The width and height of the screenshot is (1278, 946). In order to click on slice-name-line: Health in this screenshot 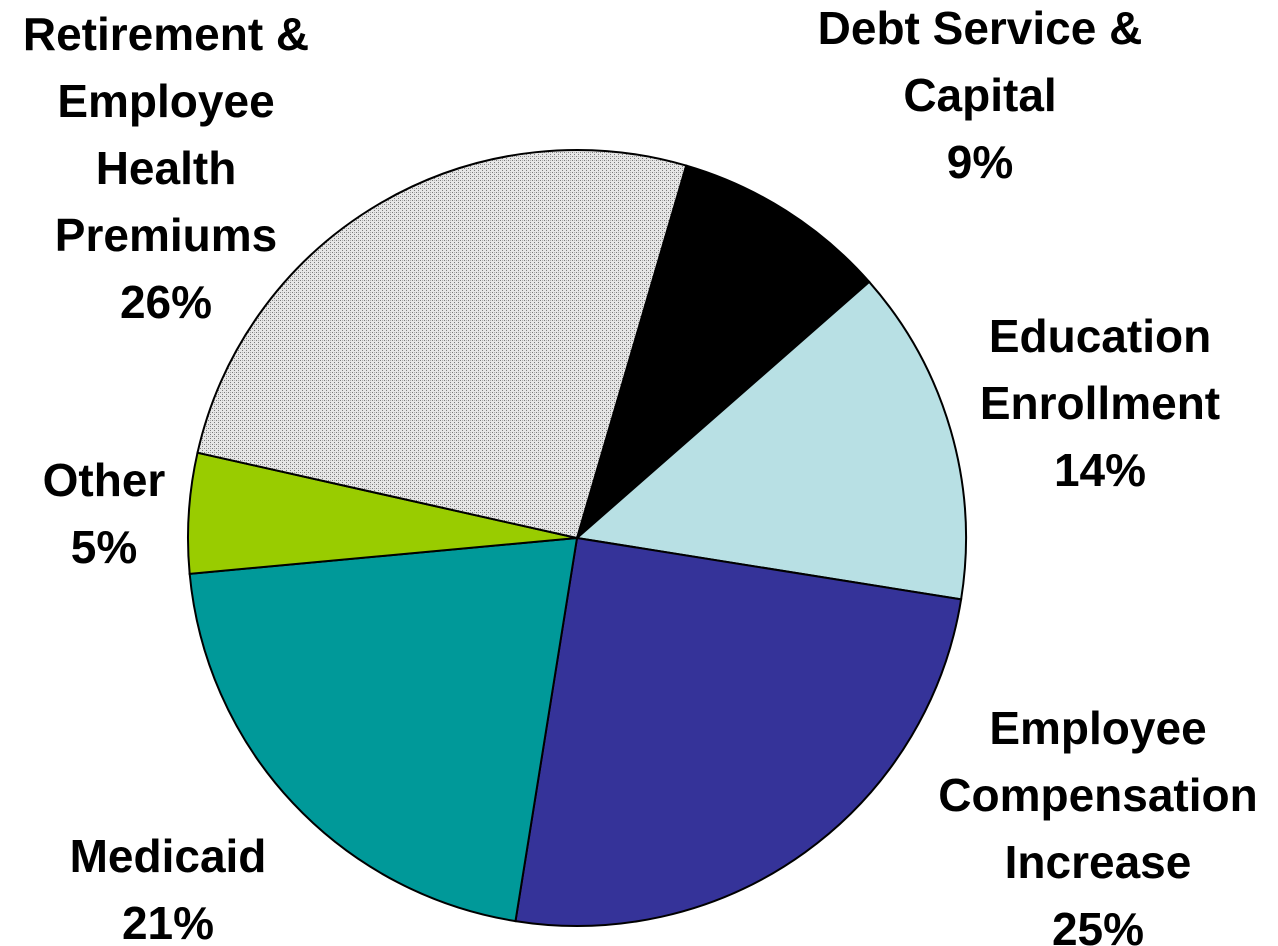, I will do `click(166, 168)`.